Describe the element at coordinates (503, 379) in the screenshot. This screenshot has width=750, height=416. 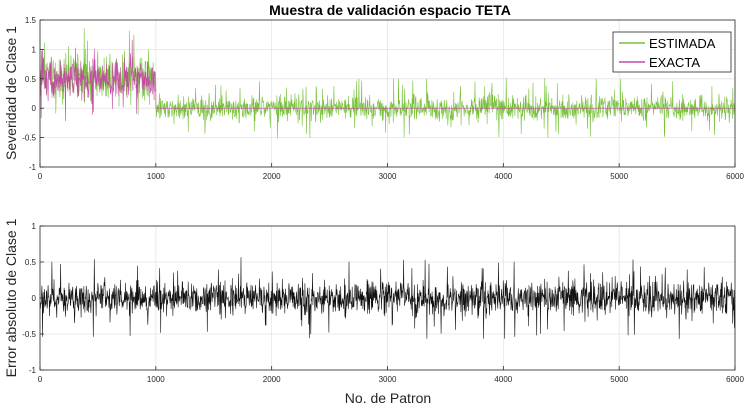
I see `bottom-x-tick-label: 4000` at that location.